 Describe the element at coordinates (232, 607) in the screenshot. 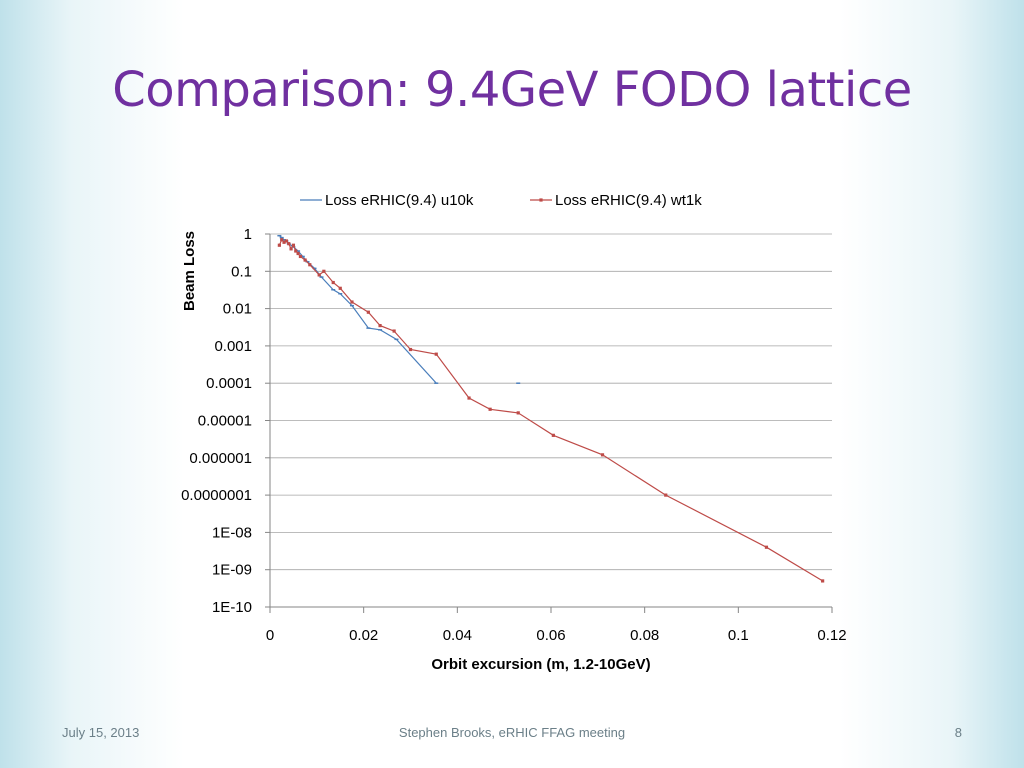

I see `y-tick-label: 1E-10` at that location.